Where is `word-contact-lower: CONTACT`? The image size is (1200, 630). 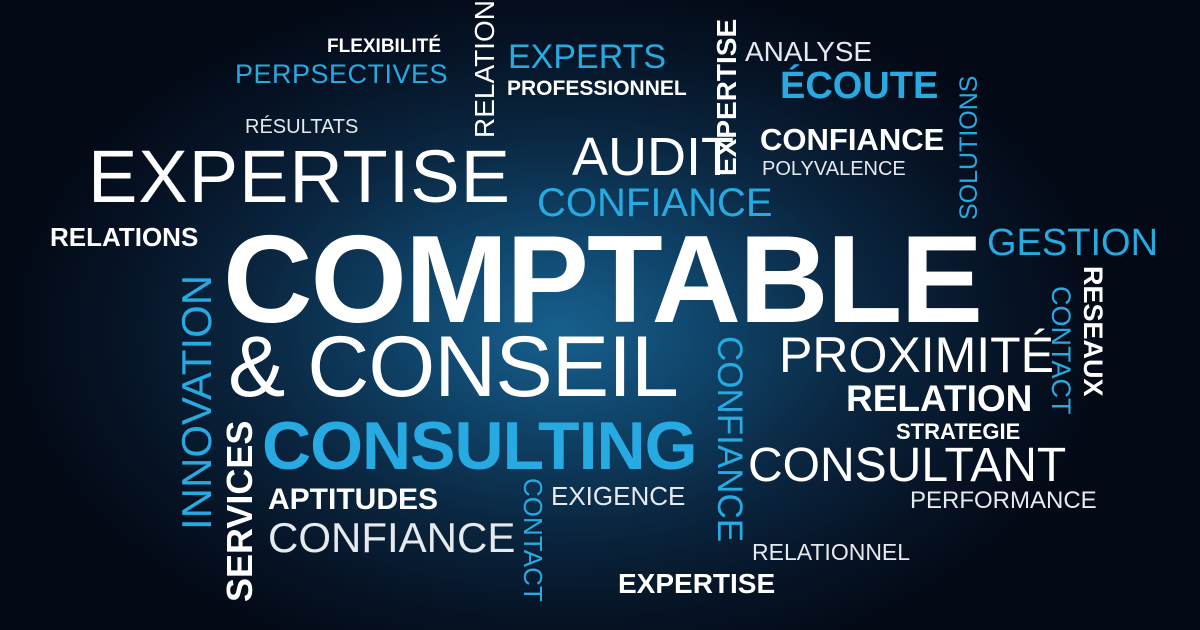 word-contact-lower: CONTACT is located at coordinates (533, 540).